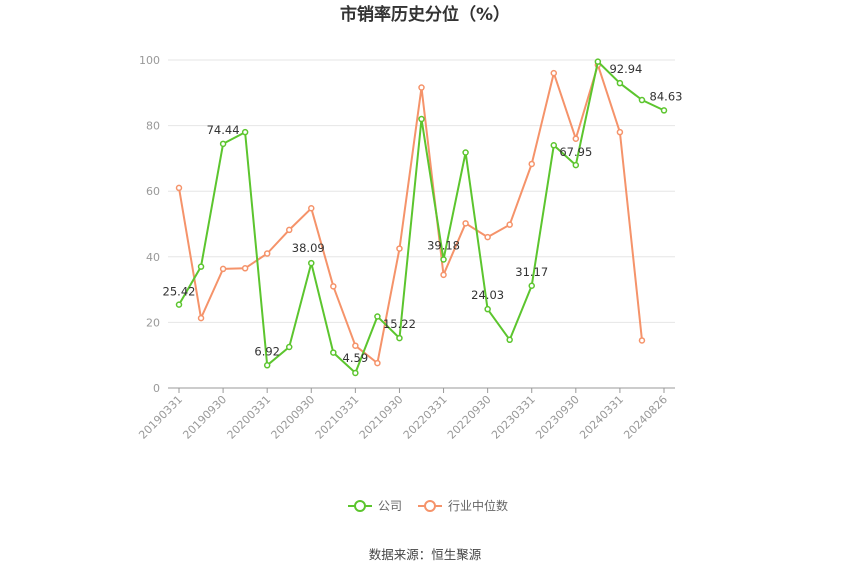 Image resolution: width=850 pixels, height=575 pixels. I want to click on legend-label: 行业中位数, so click(478, 505).